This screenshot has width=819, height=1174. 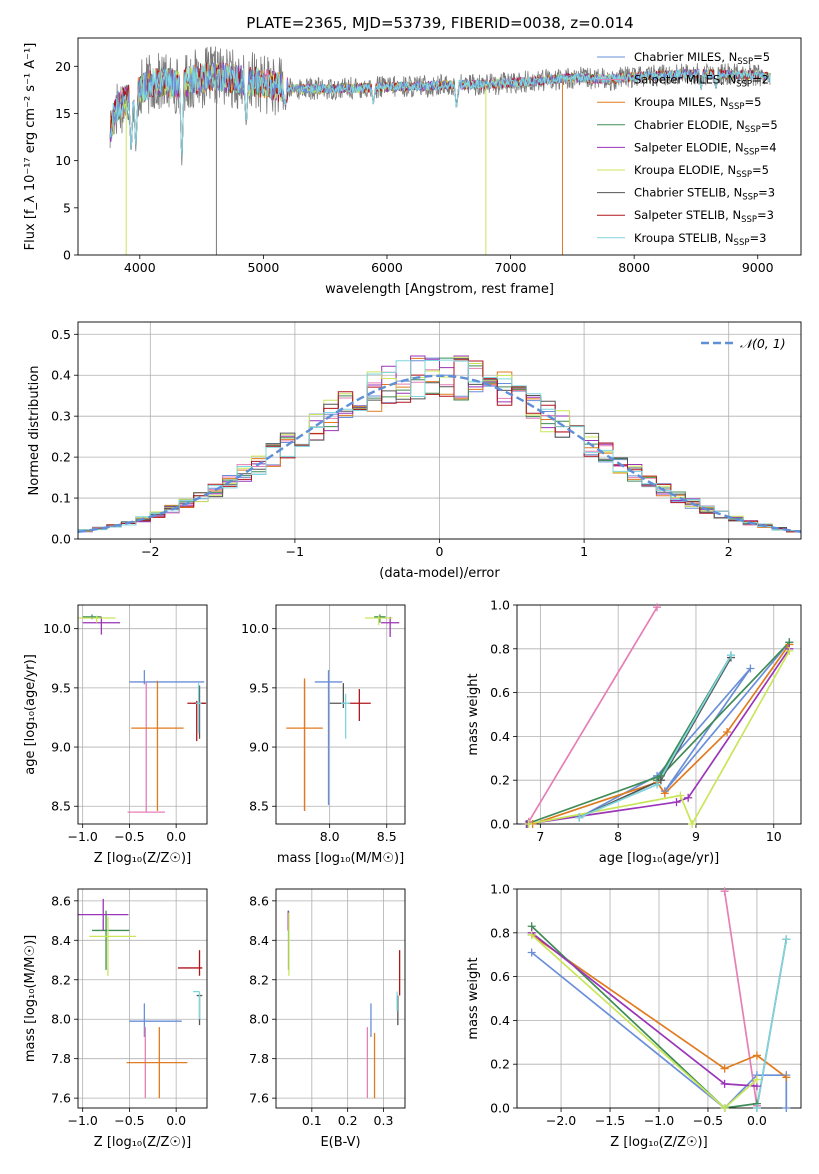 What do you see at coordinates (63, 160) in the screenshot?
I see `y-tick-label: 10` at bounding box center [63, 160].